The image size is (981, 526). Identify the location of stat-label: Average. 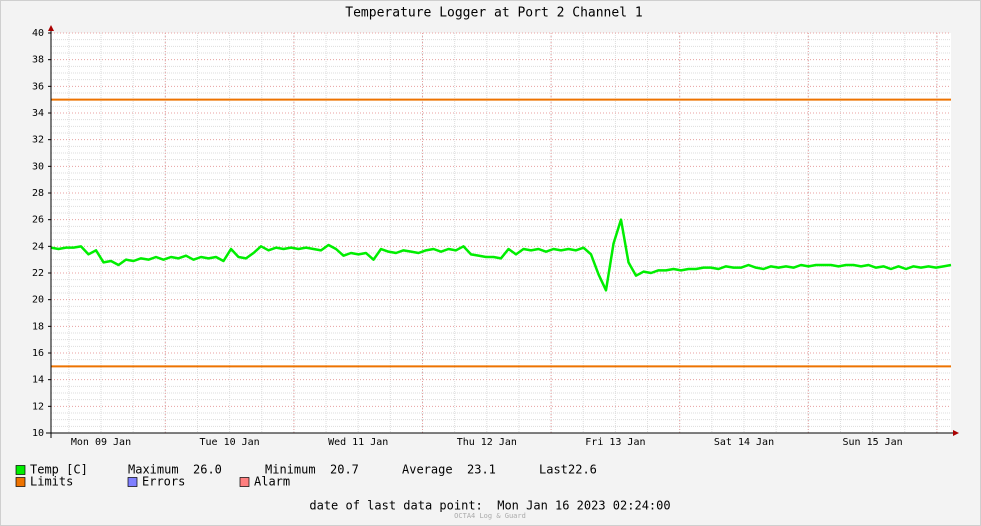
(427, 470).